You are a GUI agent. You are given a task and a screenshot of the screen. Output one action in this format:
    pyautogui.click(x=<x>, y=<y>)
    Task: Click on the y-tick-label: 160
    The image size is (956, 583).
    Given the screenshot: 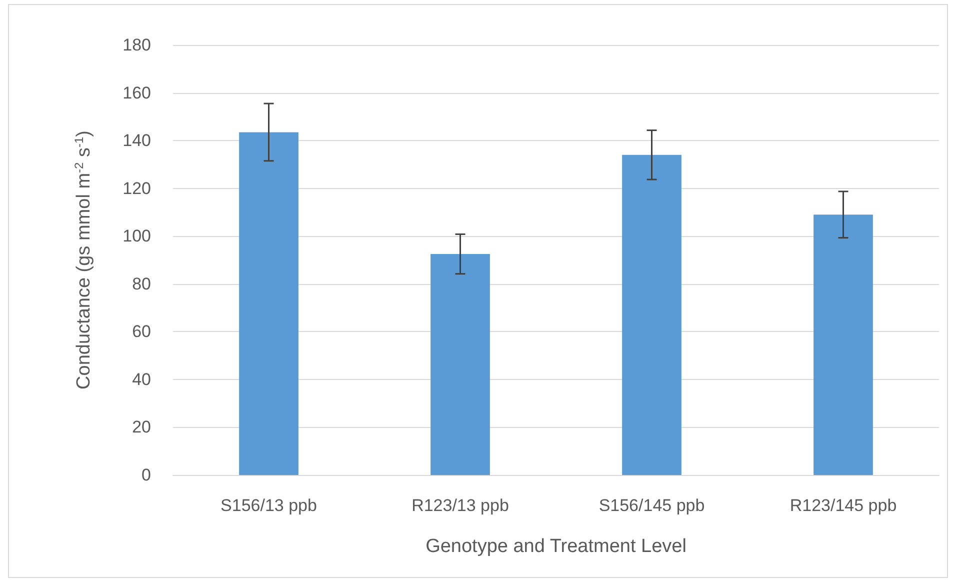 What is the action you would take?
    pyautogui.click(x=136, y=92)
    